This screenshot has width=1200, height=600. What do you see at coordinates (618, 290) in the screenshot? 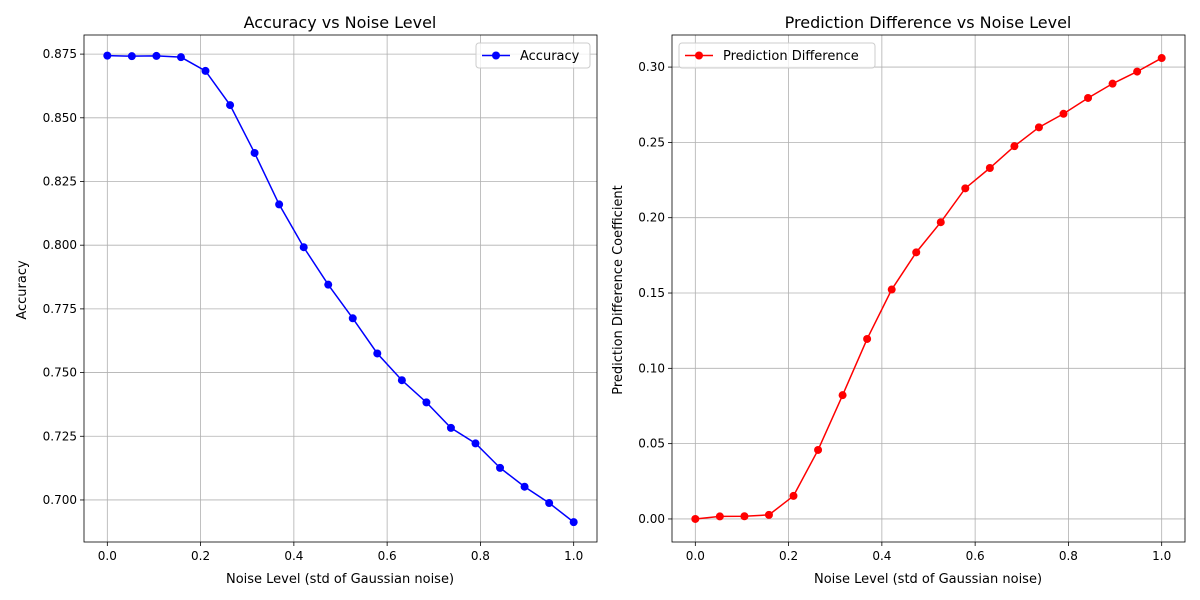
I see `y-axis-label: Prediction Difference Coefficient` at bounding box center [618, 290].